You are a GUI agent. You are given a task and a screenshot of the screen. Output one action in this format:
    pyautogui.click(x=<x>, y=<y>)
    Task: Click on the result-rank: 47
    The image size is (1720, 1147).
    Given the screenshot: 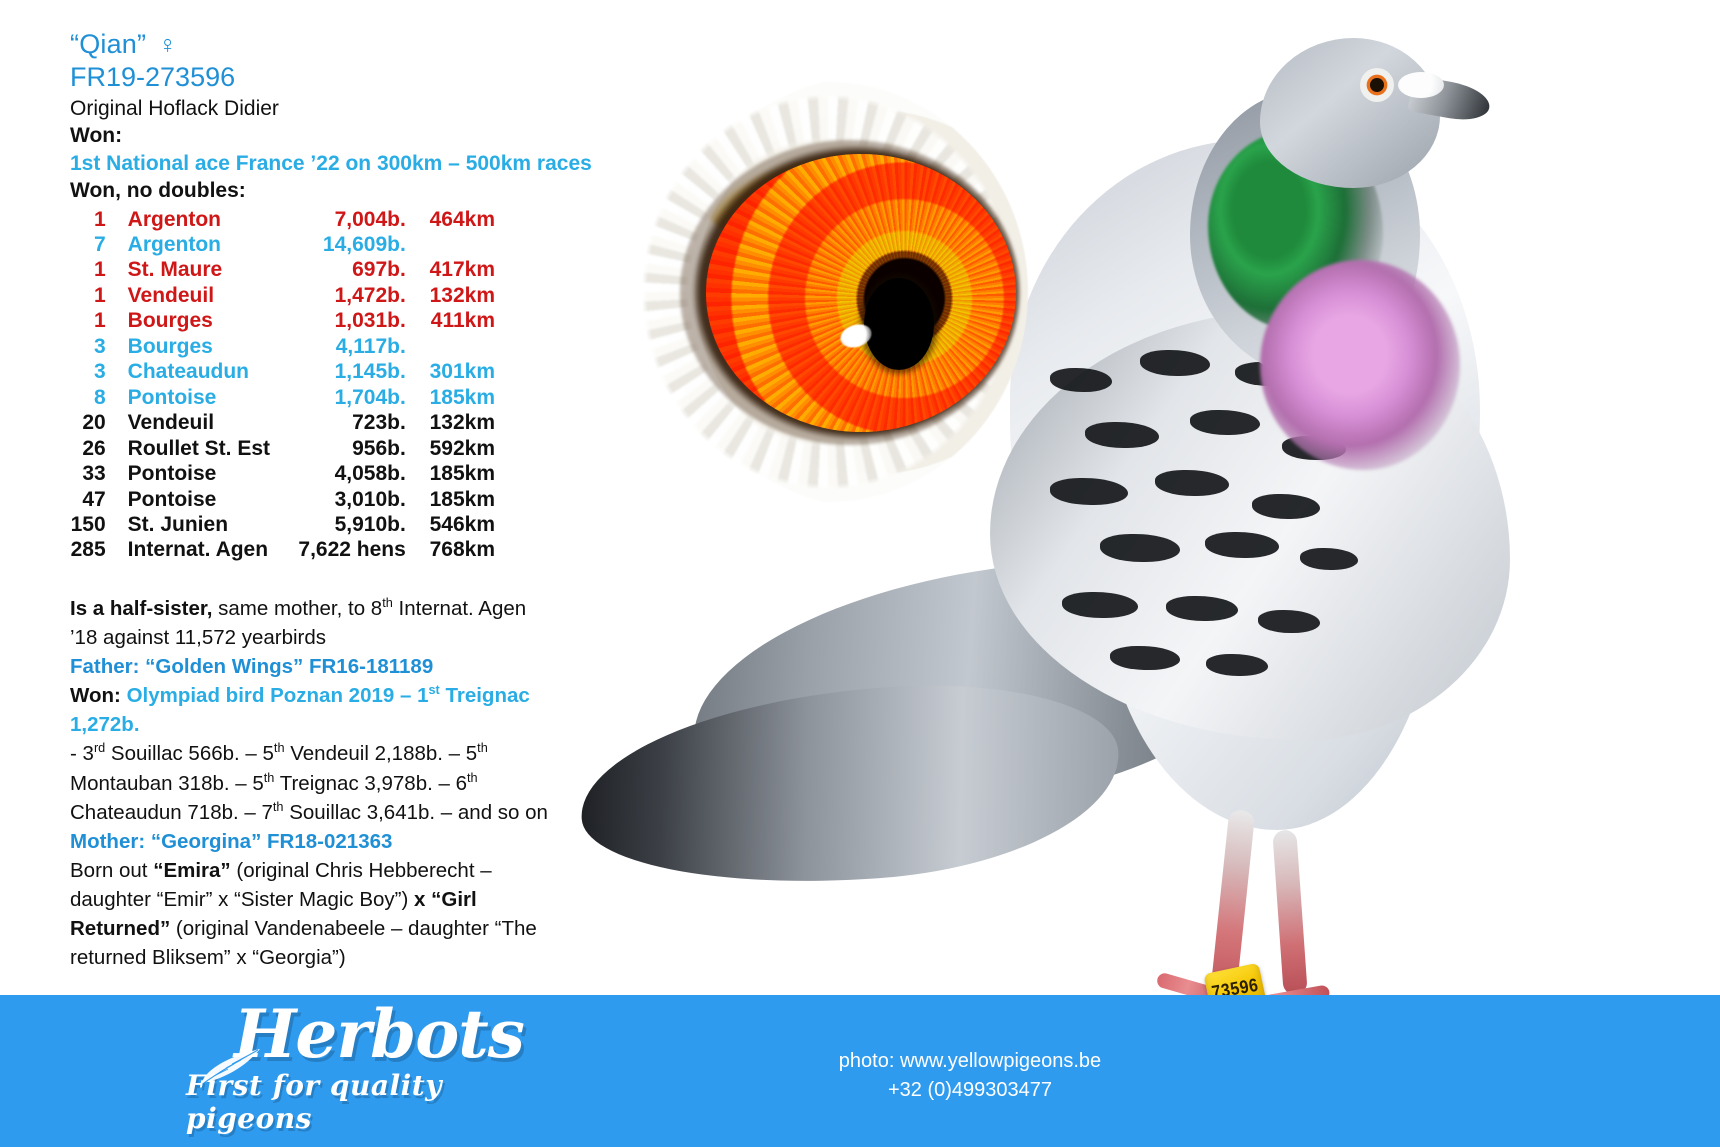 What is the action you would take?
    pyautogui.click(x=94, y=499)
    